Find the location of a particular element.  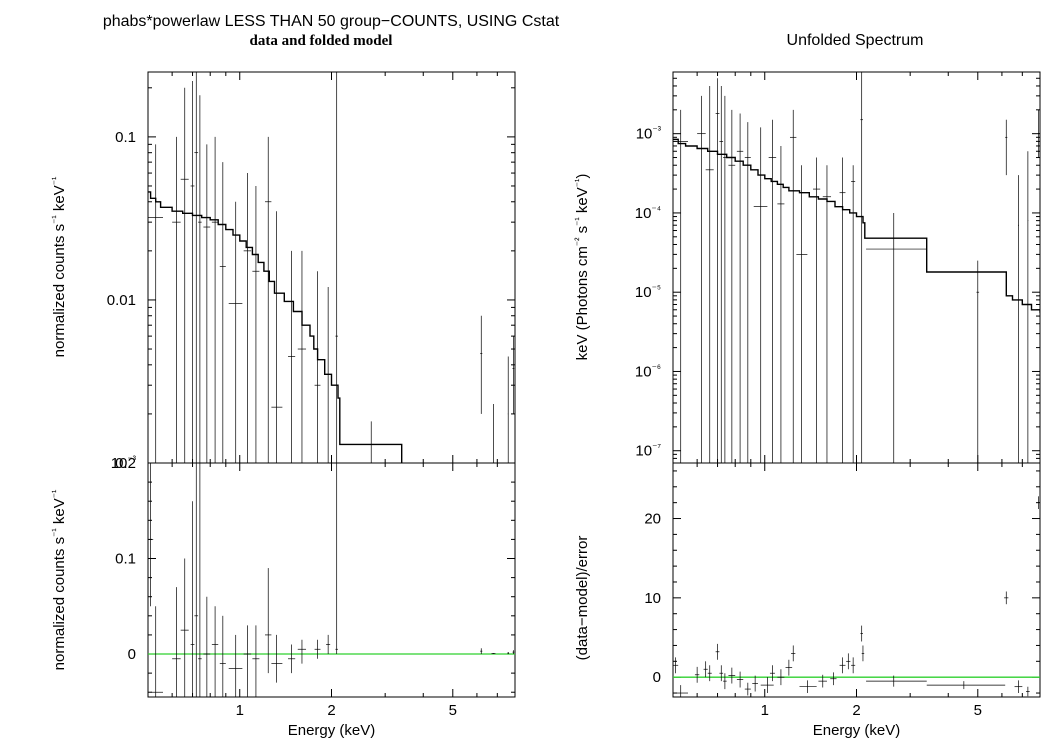

left-bottom-series is located at coordinates (331, 580).